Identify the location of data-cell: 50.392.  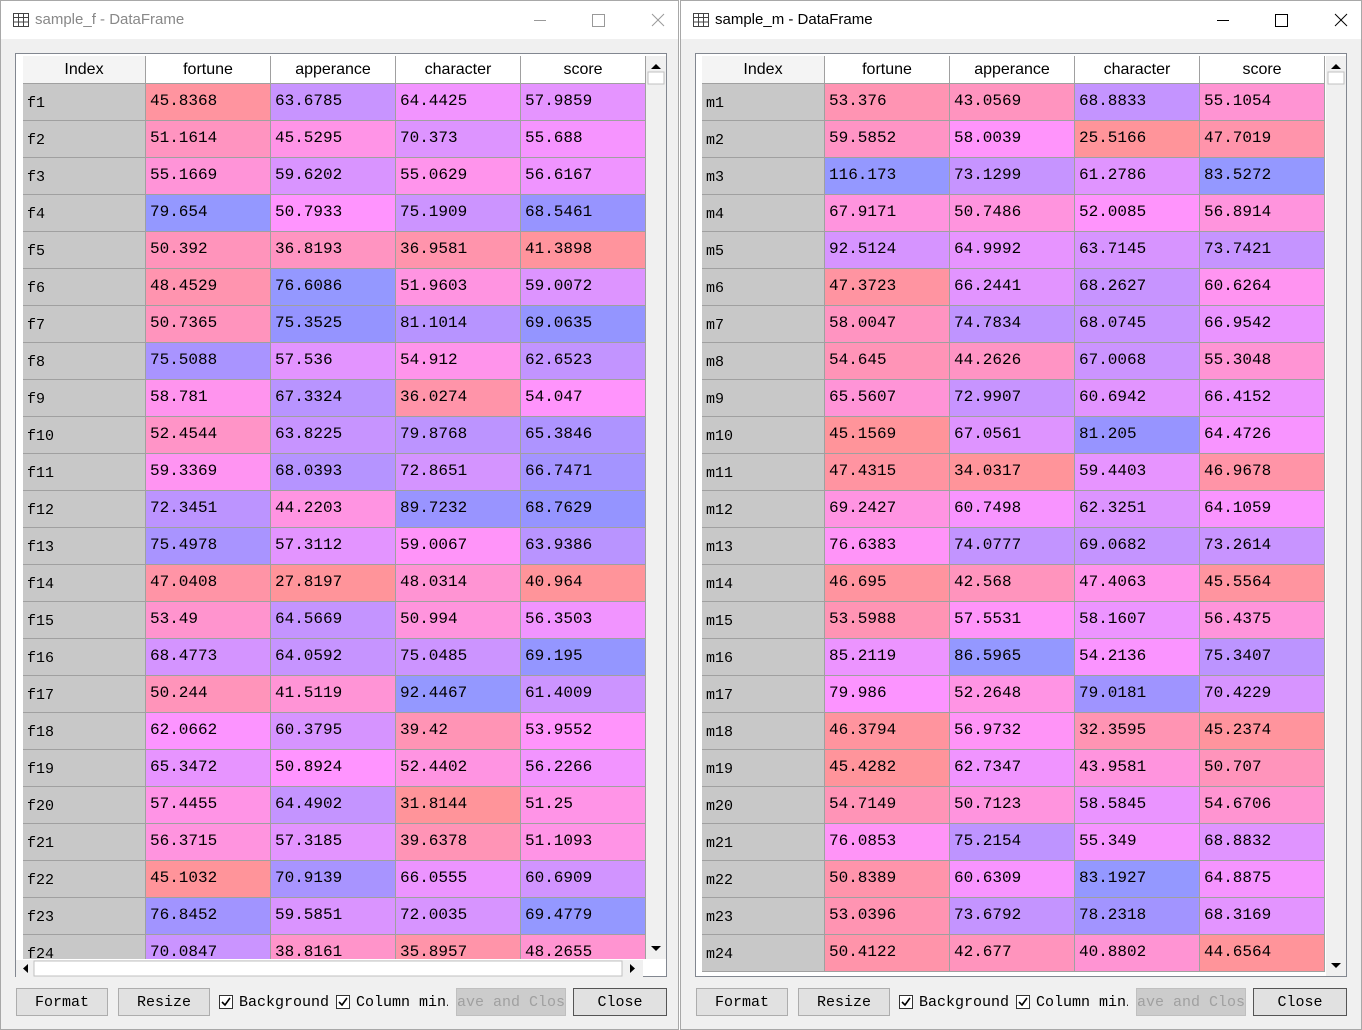
(208, 250).